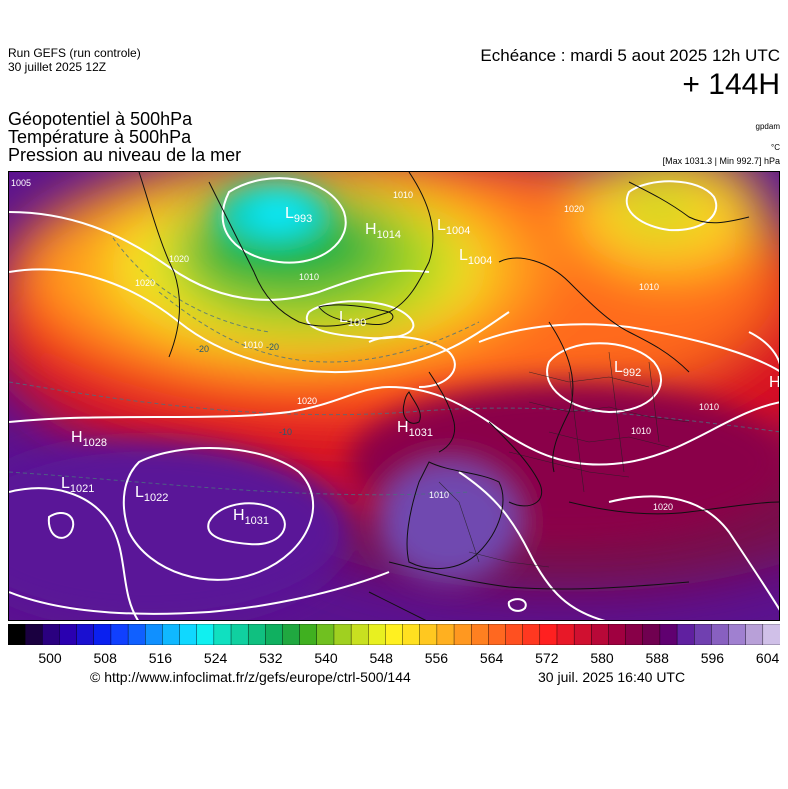 The width and height of the screenshot is (788, 789). What do you see at coordinates (215, 658) in the screenshot?
I see `colorbar-tick-label: 524` at bounding box center [215, 658].